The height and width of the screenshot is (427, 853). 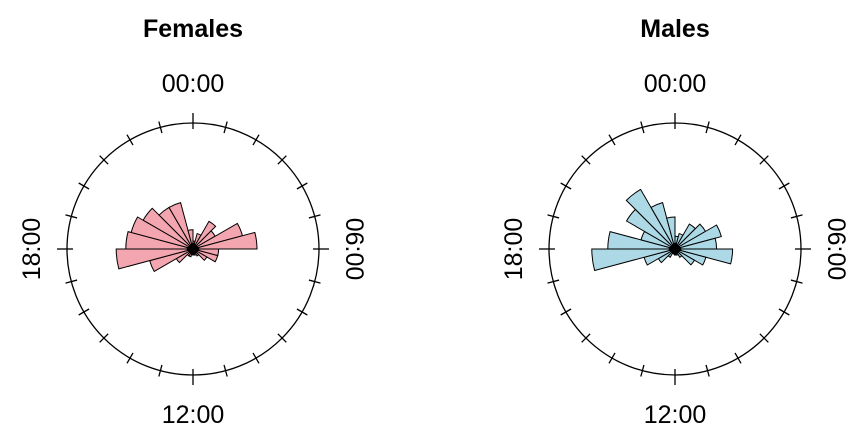 What do you see at coordinates (836, 249) in the screenshot?
I see `label-06-00-males: 06:00` at bounding box center [836, 249].